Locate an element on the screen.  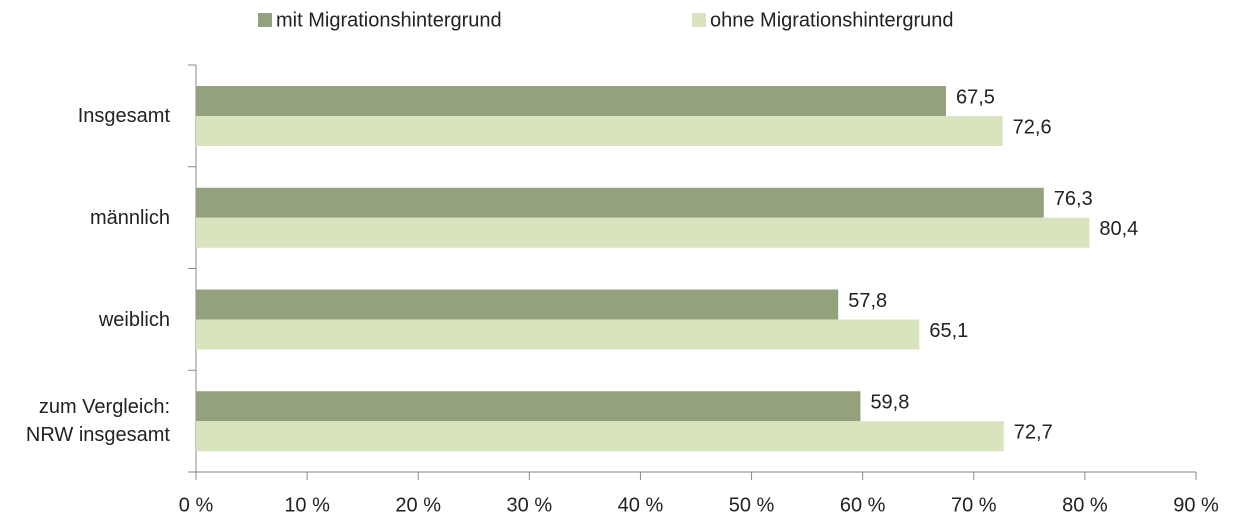
data-label: 76,3 is located at coordinates (1073, 199).